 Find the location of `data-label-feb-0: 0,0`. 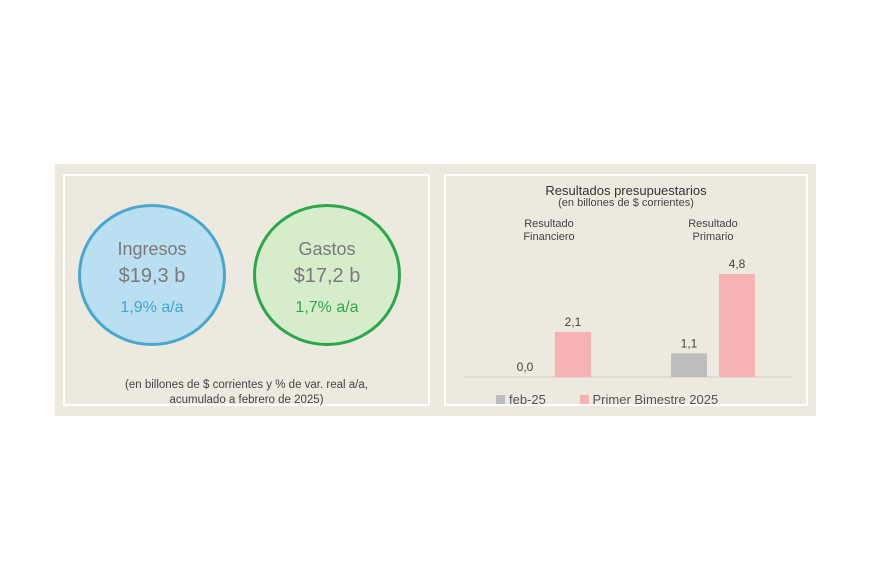

data-label-feb-0: 0,0 is located at coordinates (525, 367).